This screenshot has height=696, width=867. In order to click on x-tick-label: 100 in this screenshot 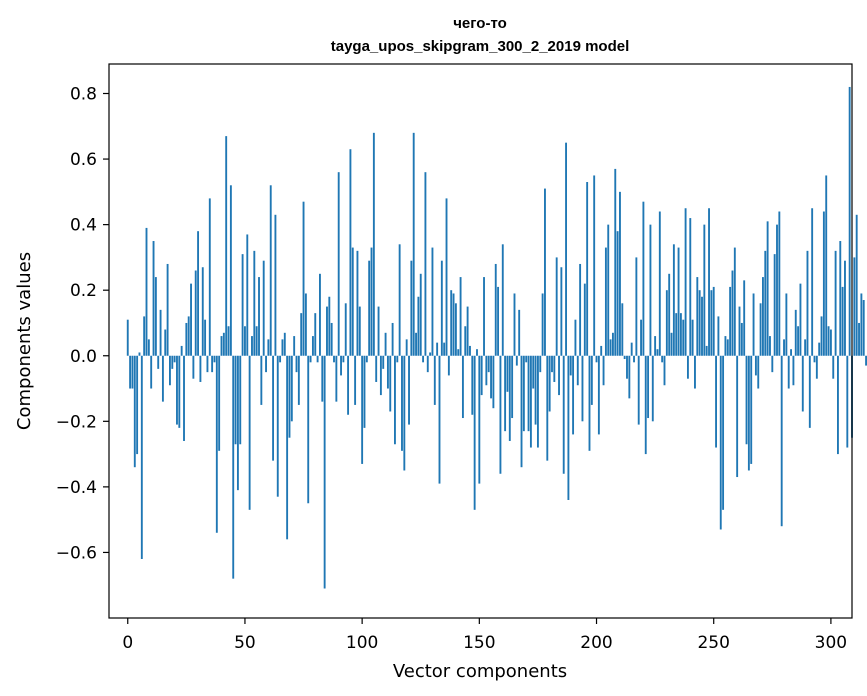, I will do `click(362, 643)`.